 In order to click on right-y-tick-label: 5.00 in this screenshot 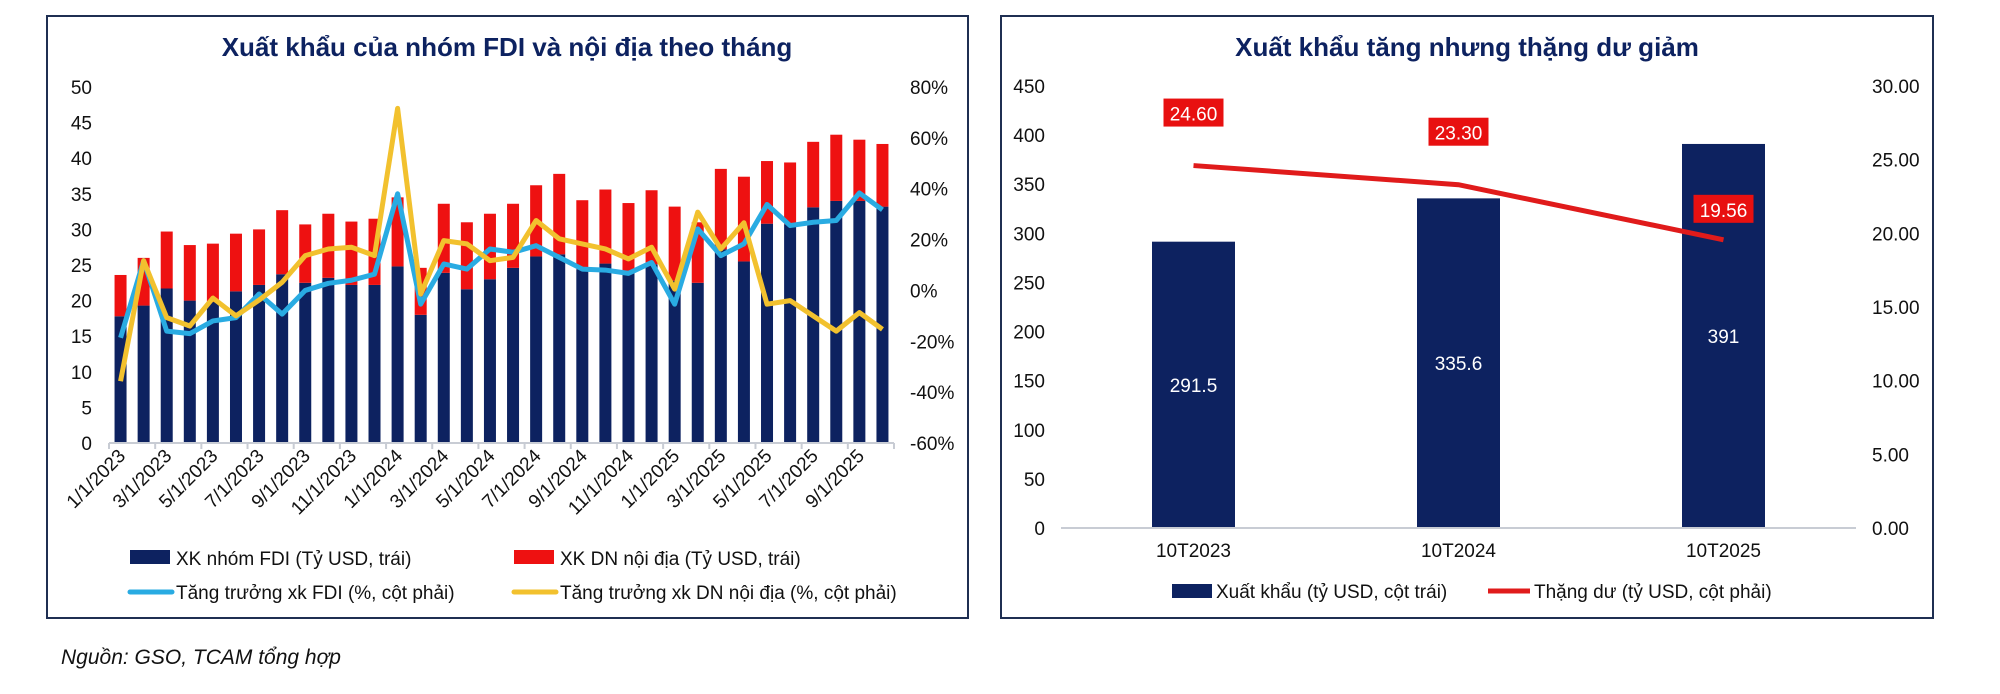, I will do `click(1890, 455)`.